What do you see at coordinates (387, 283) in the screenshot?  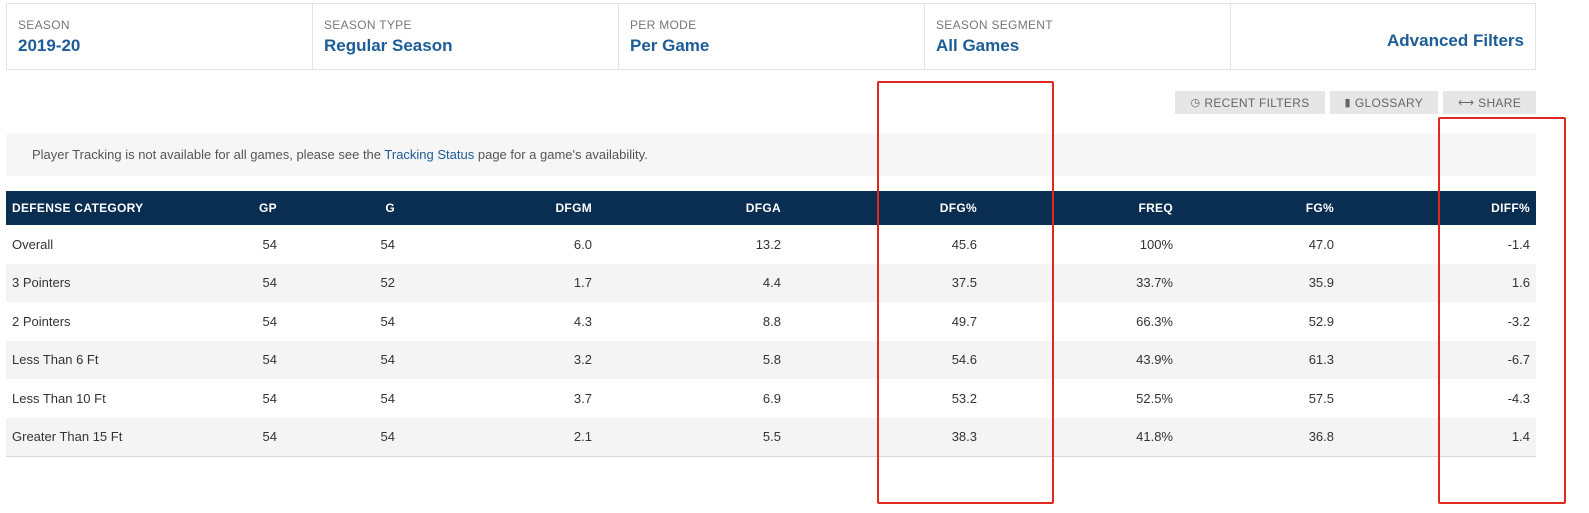 I see `cell-g: 52` at bounding box center [387, 283].